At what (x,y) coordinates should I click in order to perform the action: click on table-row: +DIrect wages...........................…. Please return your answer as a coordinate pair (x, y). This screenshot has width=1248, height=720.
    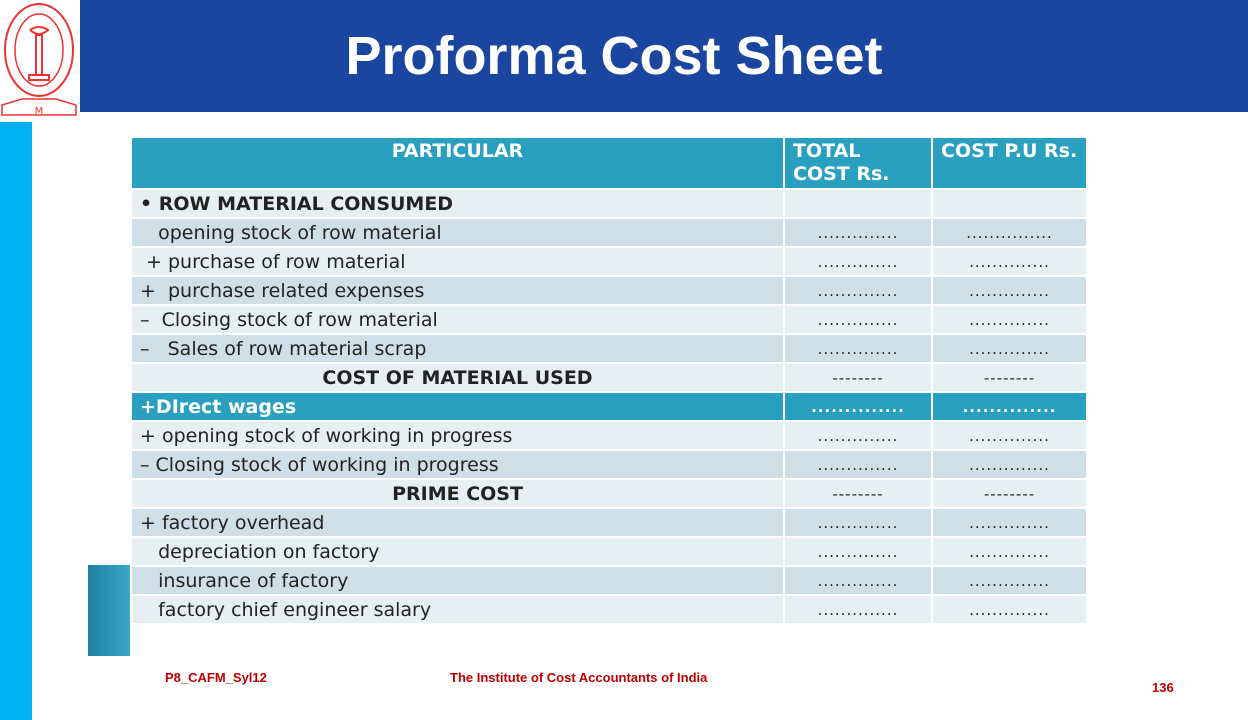
    Looking at the image, I should click on (609, 406).